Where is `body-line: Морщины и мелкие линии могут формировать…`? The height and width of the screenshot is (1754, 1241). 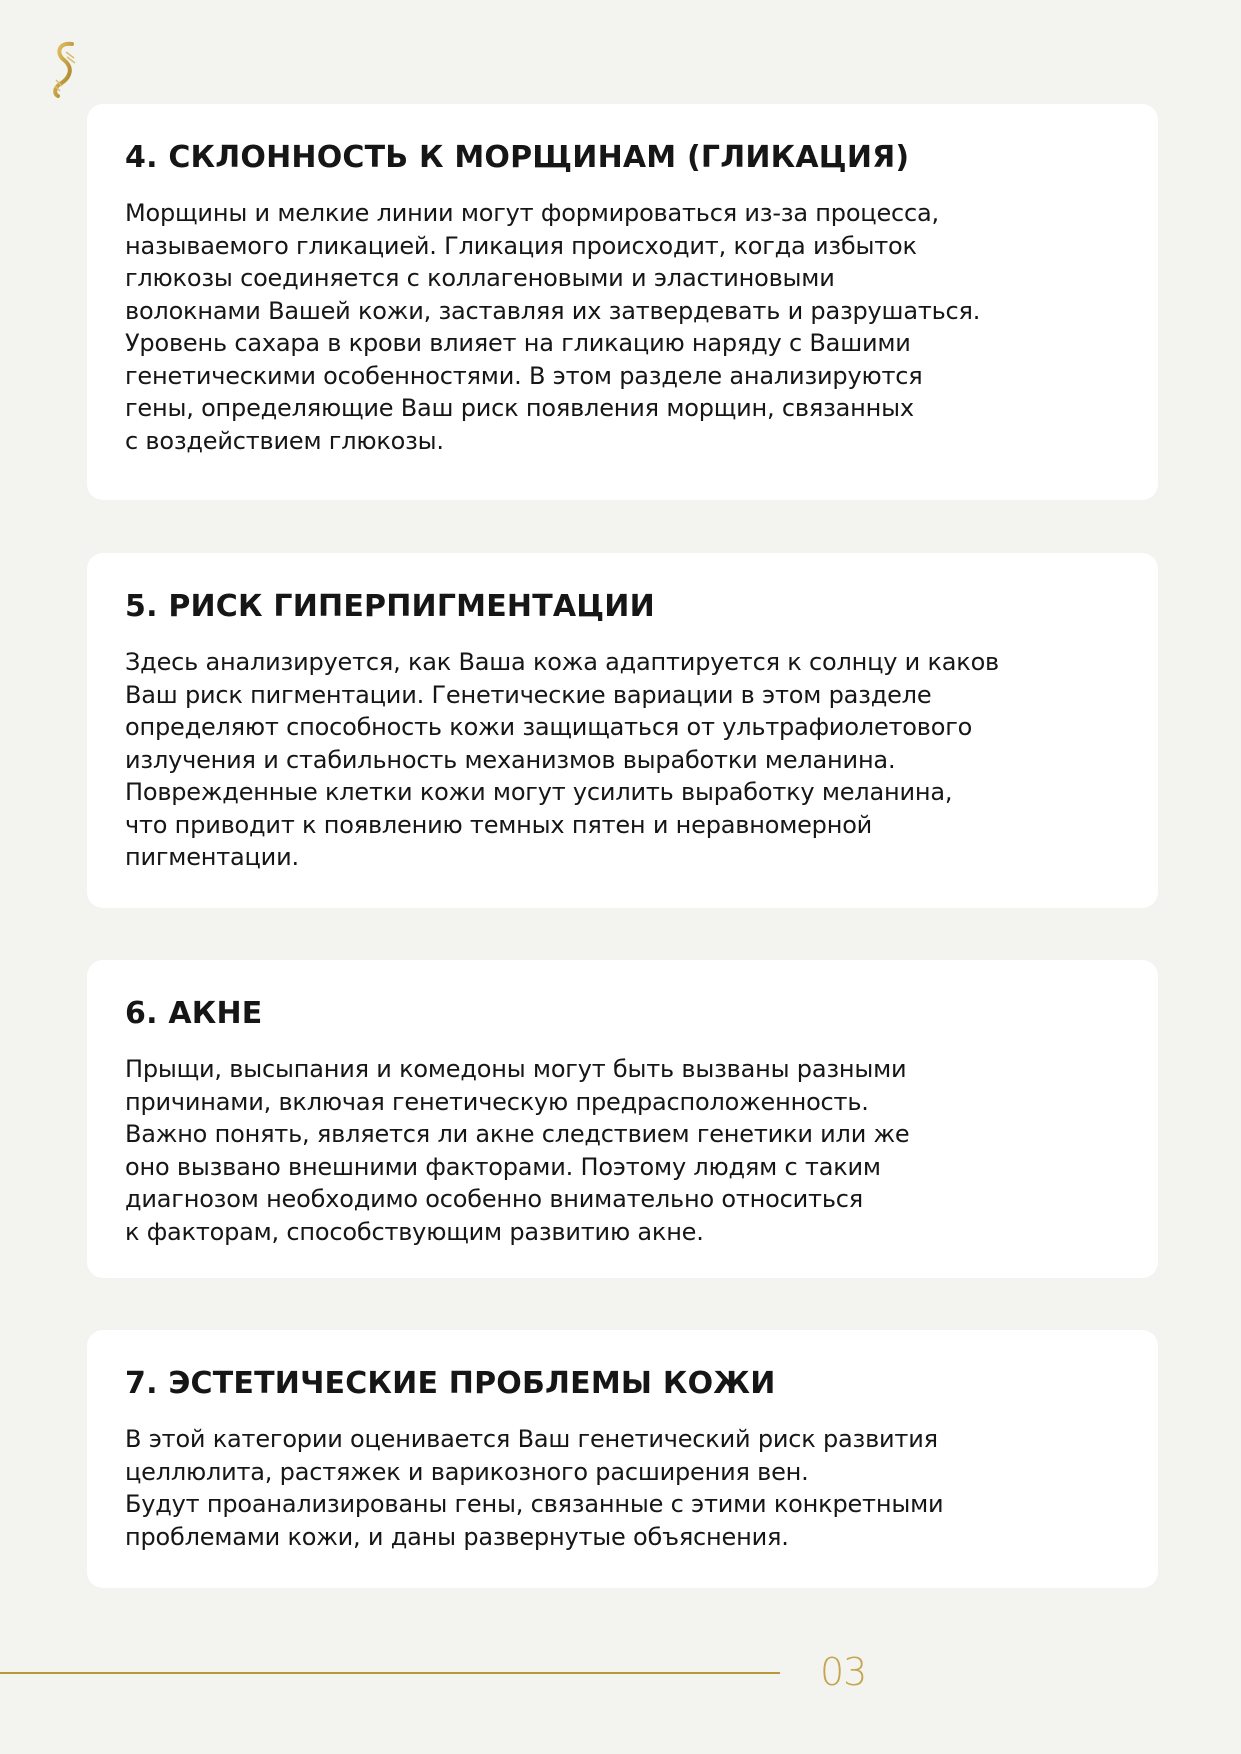 body-line: Морщины и мелкие линии могут формировать… is located at coordinates (532, 213).